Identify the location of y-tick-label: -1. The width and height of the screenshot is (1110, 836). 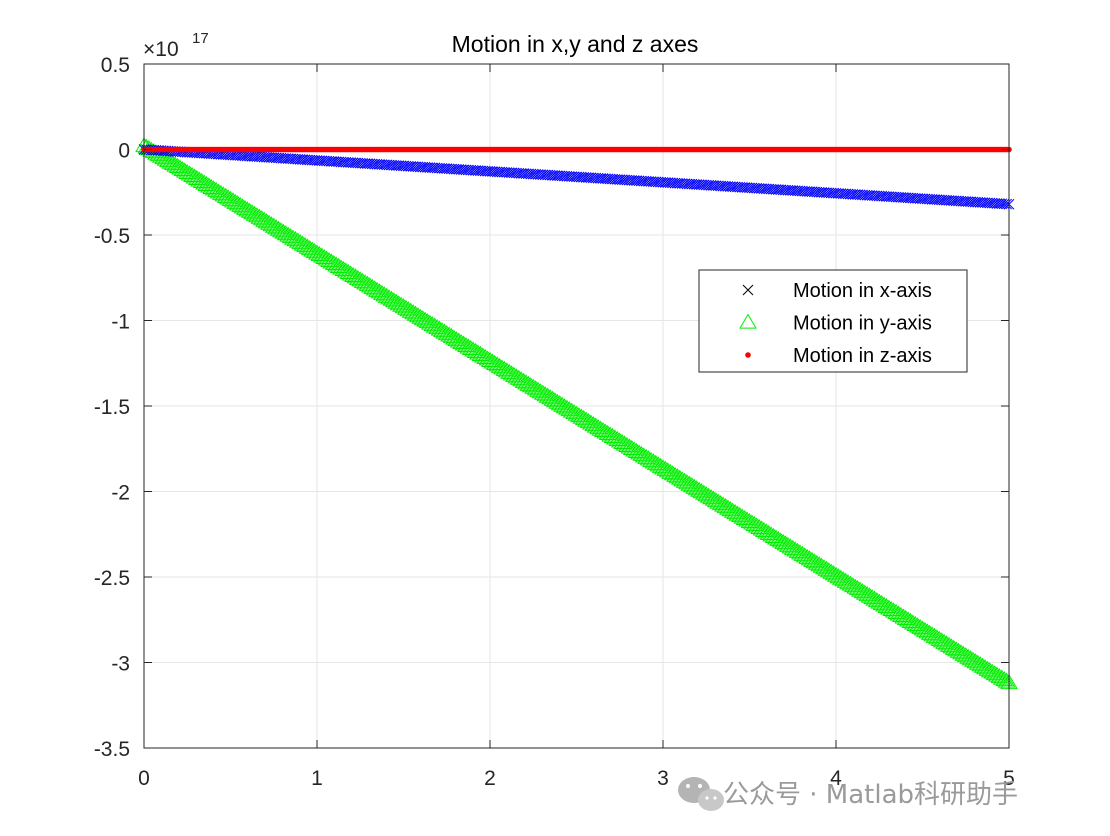
(120, 322).